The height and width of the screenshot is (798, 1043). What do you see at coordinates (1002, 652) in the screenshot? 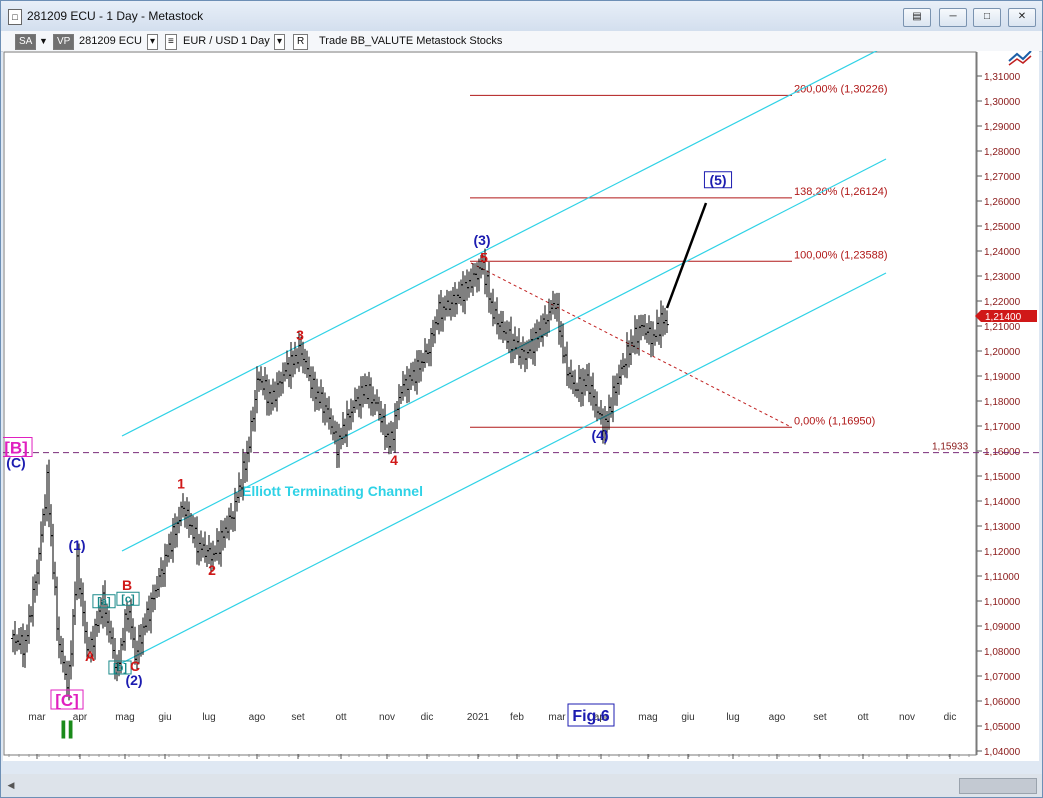
I see `y-tick-label: 1,08000` at bounding box center [1002, 652].